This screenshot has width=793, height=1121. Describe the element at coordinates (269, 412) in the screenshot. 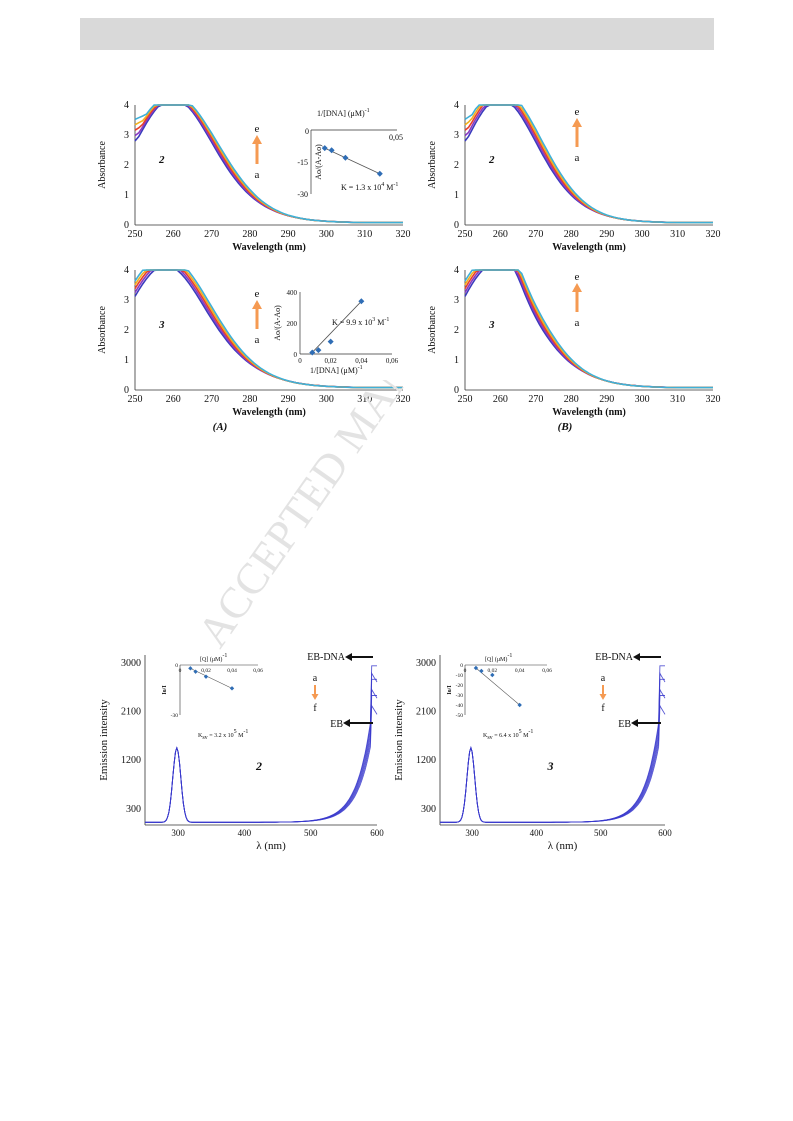

I see `x-axis-label: Wavelength (nm)` at that location.